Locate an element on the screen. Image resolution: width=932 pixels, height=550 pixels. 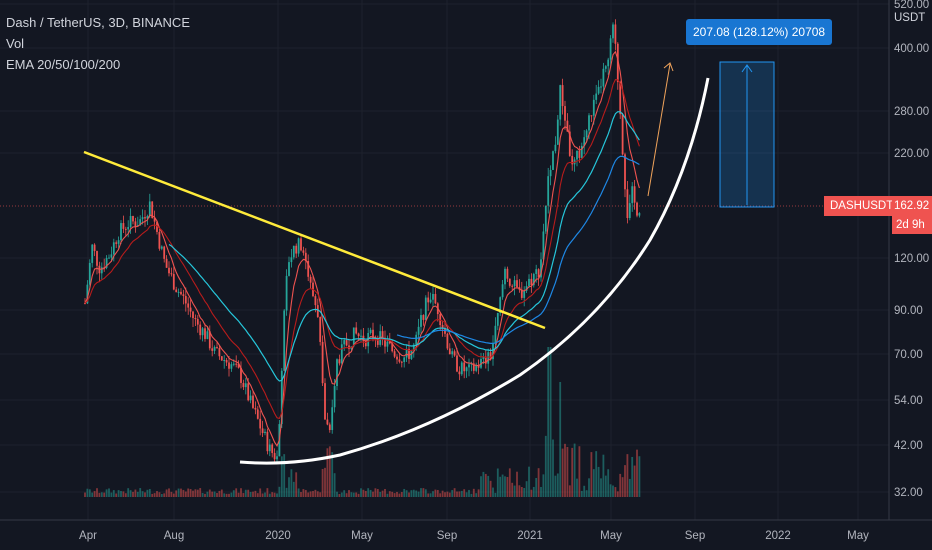
volume-label: Vol is located at coordinates (15, 43).